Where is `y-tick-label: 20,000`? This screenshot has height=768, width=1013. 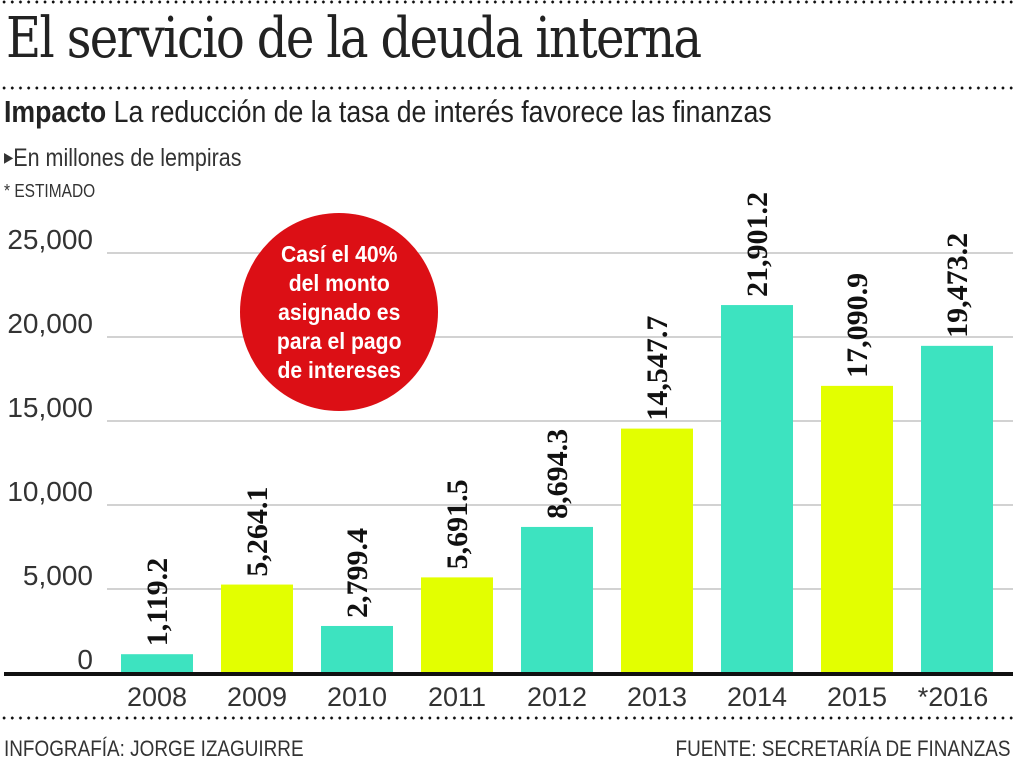
y-tick-label: 20,000 is located at coordinates (50, 323).